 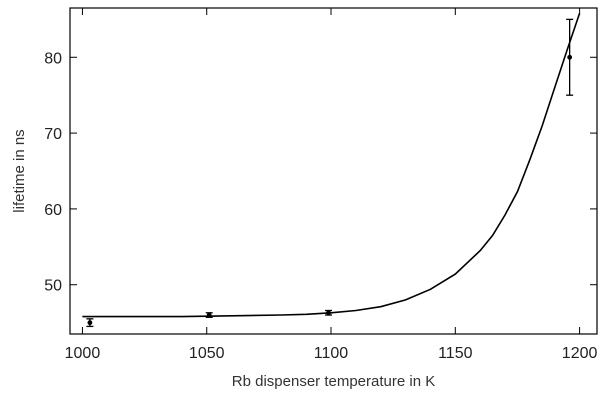 What do you see at coordinates (455, 353) in the screenshot?
I see `x-tick-label: 1150` at bounding box center [455, 353].